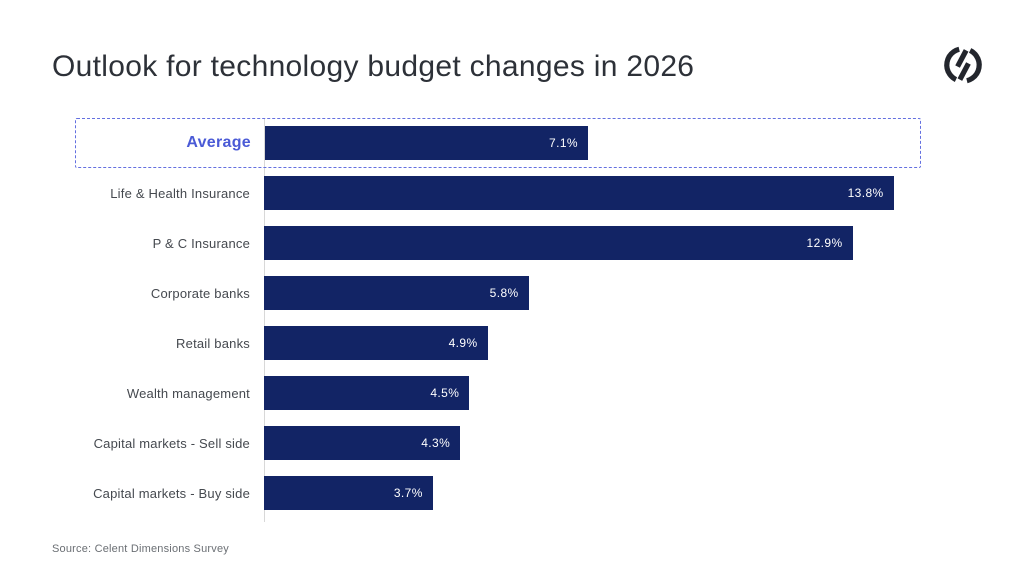 This screenshot has height=576, width=1024. What do you see at coordinates (563, 143) in the screenshot?
I see `bar-value-label: 7.1%` at bounding box center [563, 143].